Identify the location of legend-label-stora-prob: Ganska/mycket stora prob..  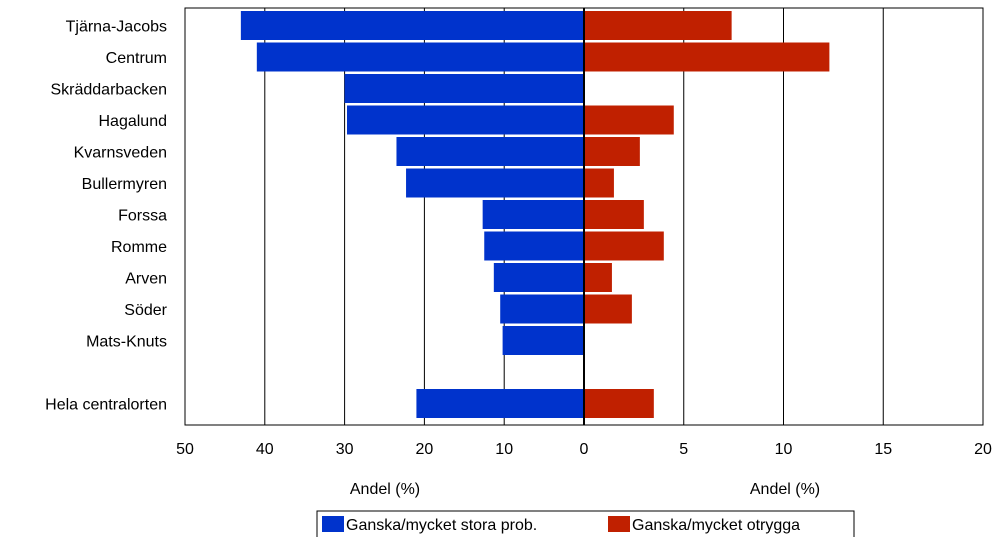
(441, 525).